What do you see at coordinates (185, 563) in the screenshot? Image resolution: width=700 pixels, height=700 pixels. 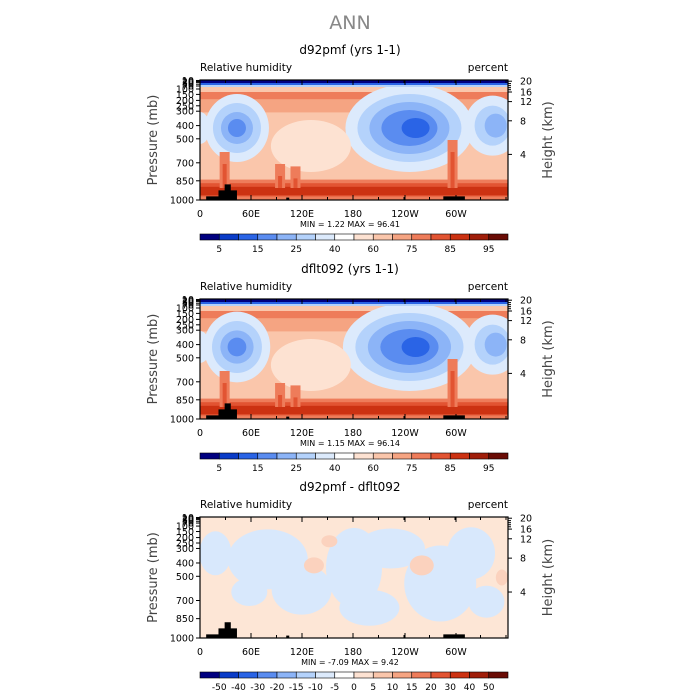 I see `y-tick-label: 400` at bounding box center [185, 563].